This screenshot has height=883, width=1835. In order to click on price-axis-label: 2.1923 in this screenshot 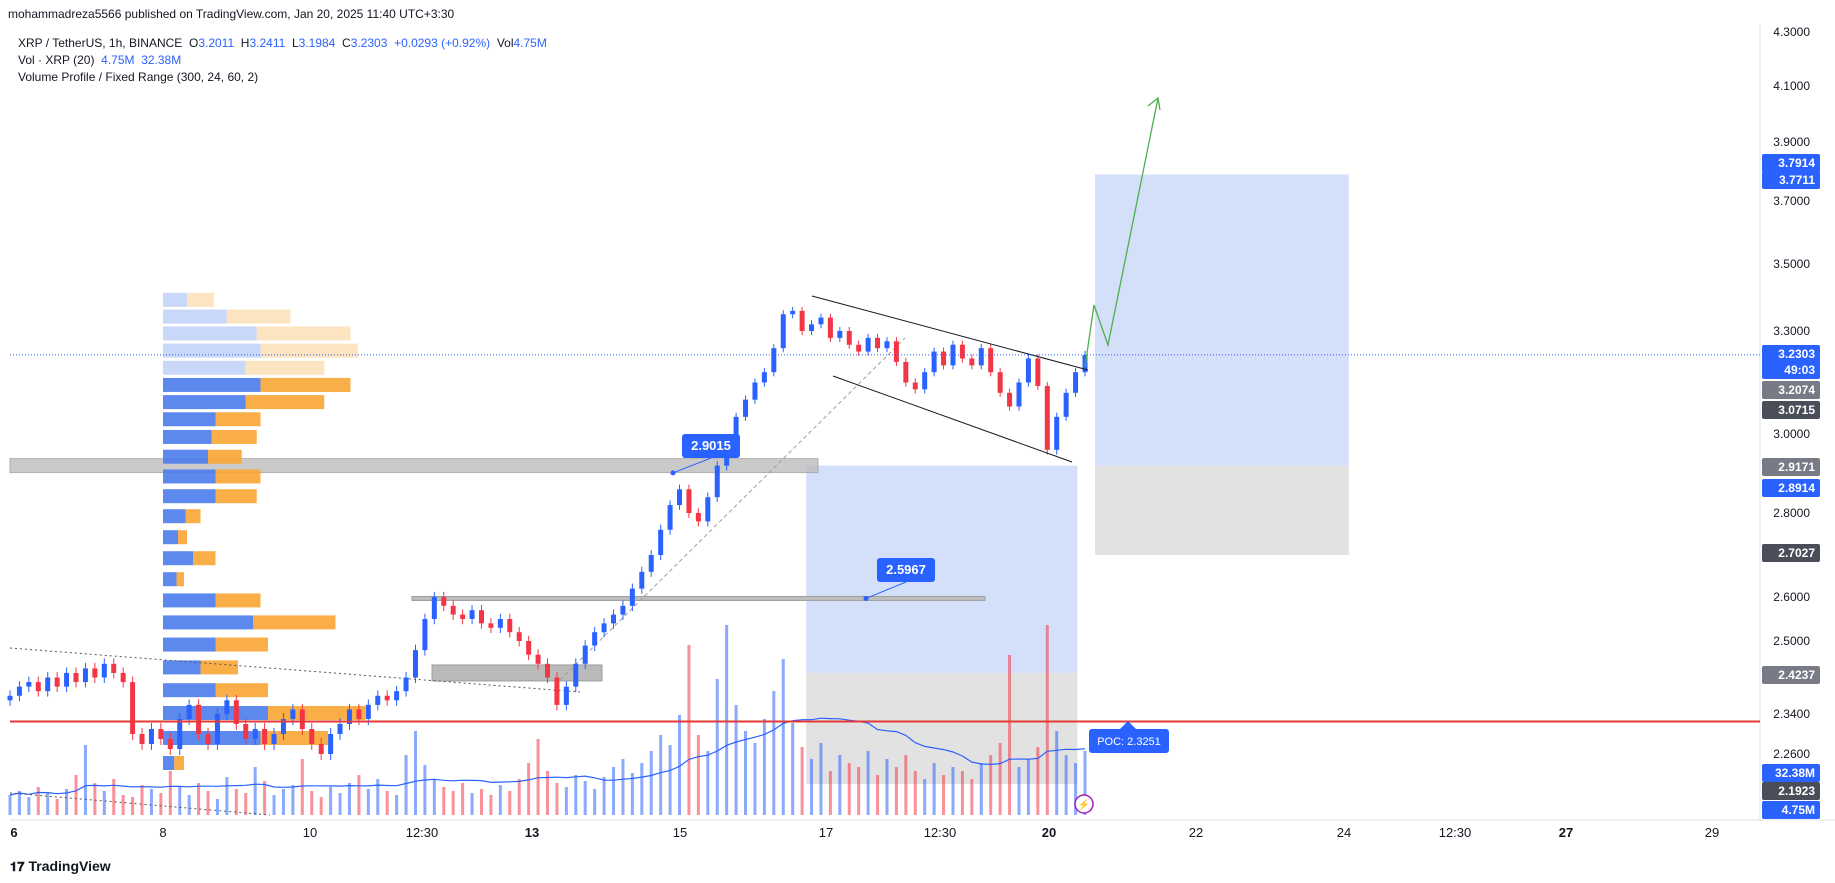, I will do `click(1796, 791)`.